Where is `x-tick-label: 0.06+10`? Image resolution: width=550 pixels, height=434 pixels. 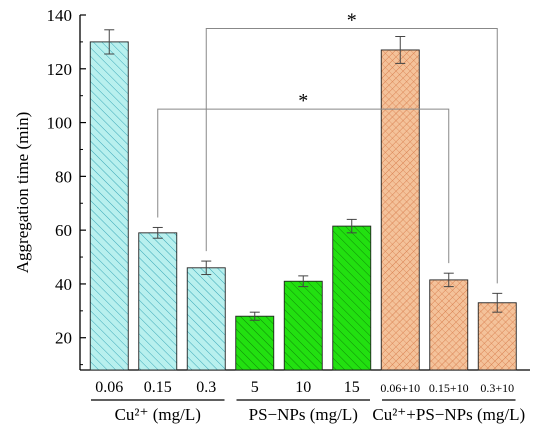 x-tick-label: 0.06+10 is located at coordinates (400, 388).